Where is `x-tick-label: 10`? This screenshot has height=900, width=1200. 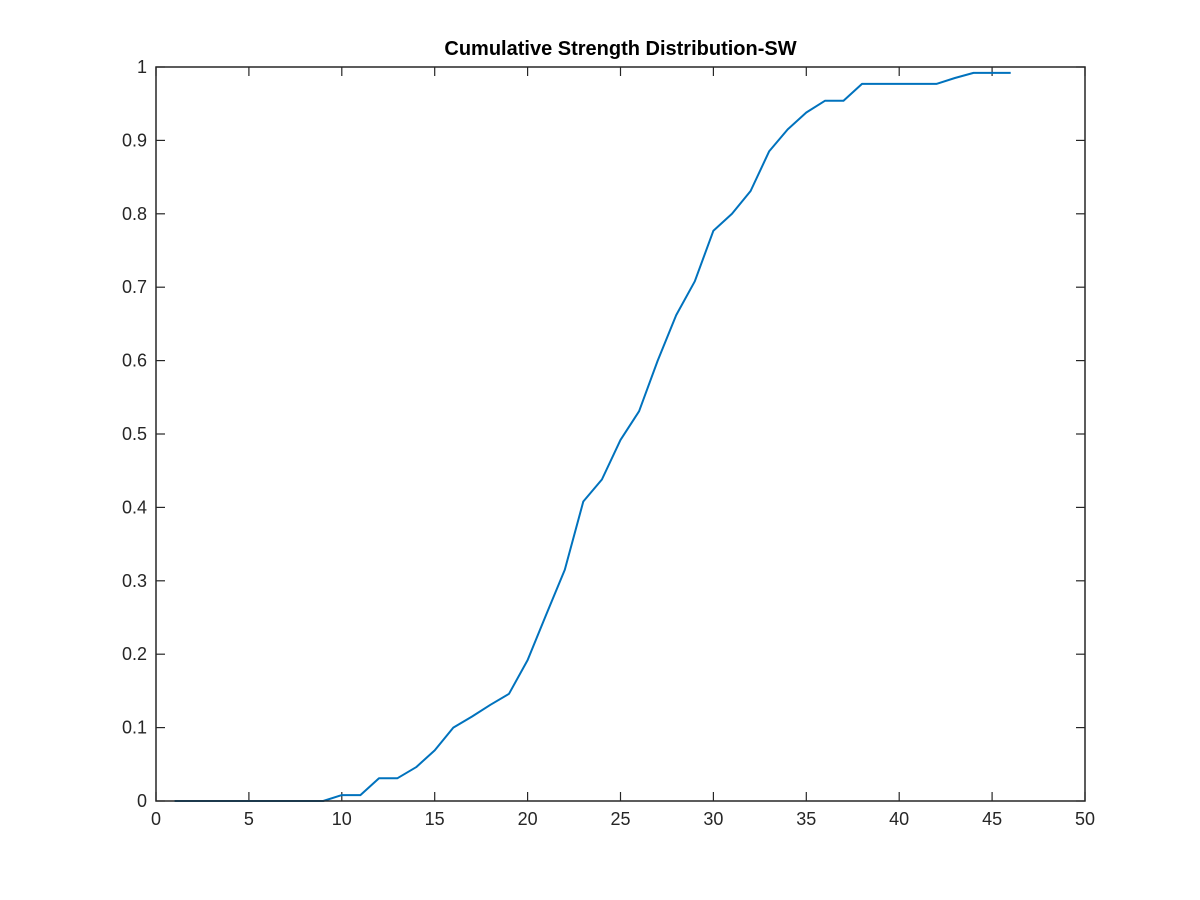 x-tick-label: 10 is located at coordinates (342, 819).